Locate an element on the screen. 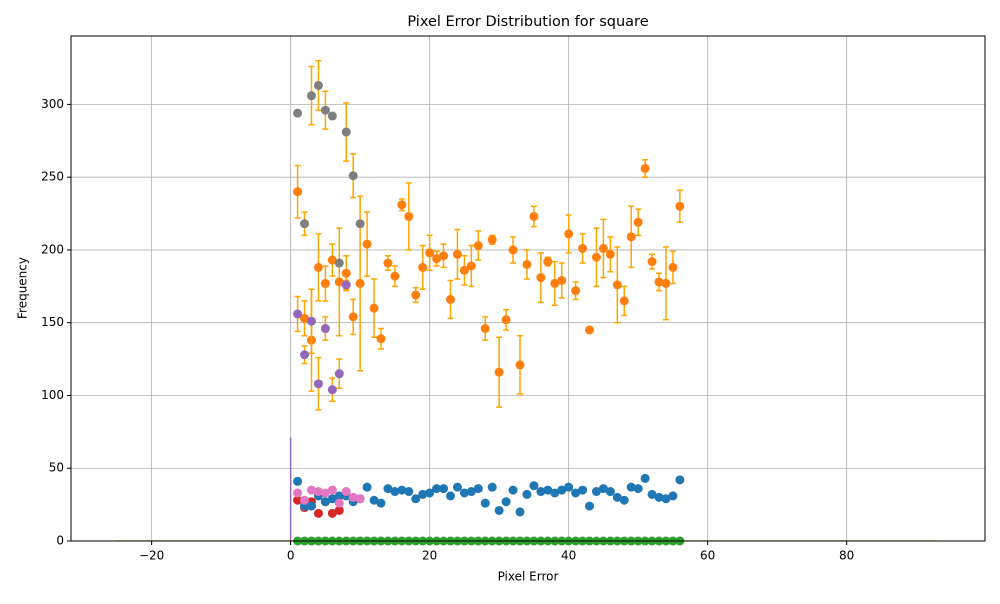 Image resolution: width=1000 pixels, height=604 pixels. y-tick-label: 100 is located at coordinates (52, 395).